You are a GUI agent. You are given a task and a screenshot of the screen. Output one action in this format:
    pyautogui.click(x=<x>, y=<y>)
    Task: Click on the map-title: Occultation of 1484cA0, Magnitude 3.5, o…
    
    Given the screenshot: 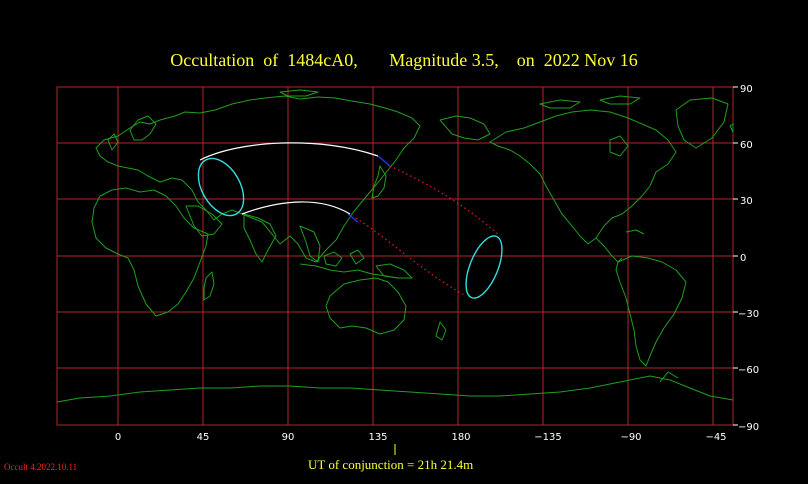 What is the action you would take?
    pyautogui.click(x=404, y=60)
    